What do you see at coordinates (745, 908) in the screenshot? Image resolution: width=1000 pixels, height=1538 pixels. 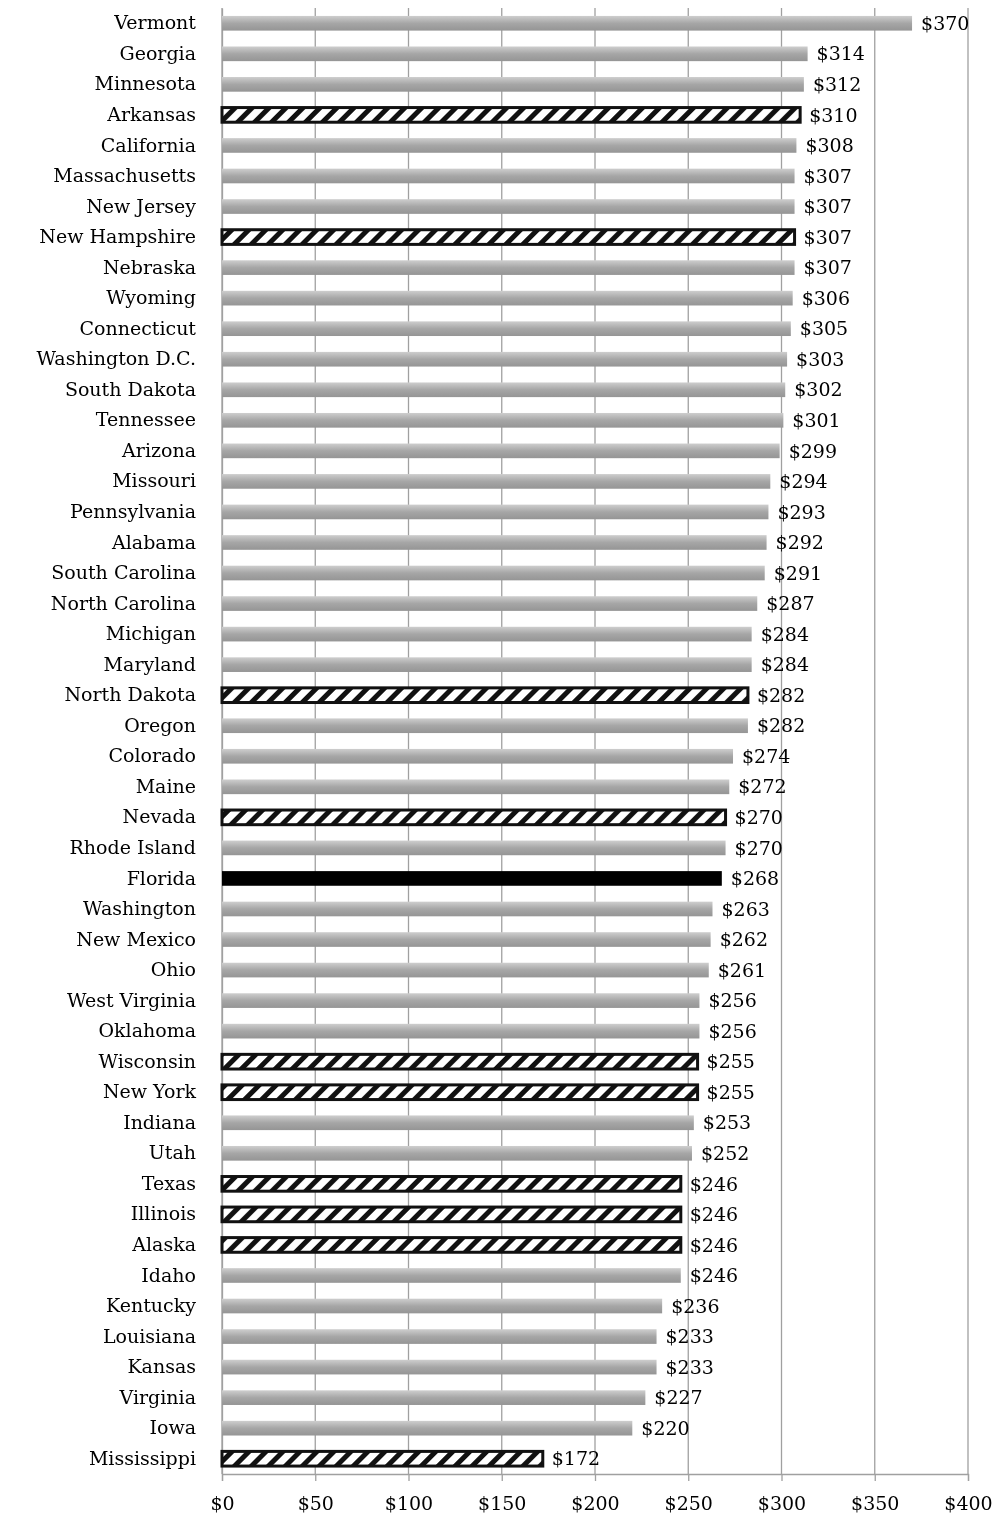 I see `data-label: $263` at bounding box center [745, 908].